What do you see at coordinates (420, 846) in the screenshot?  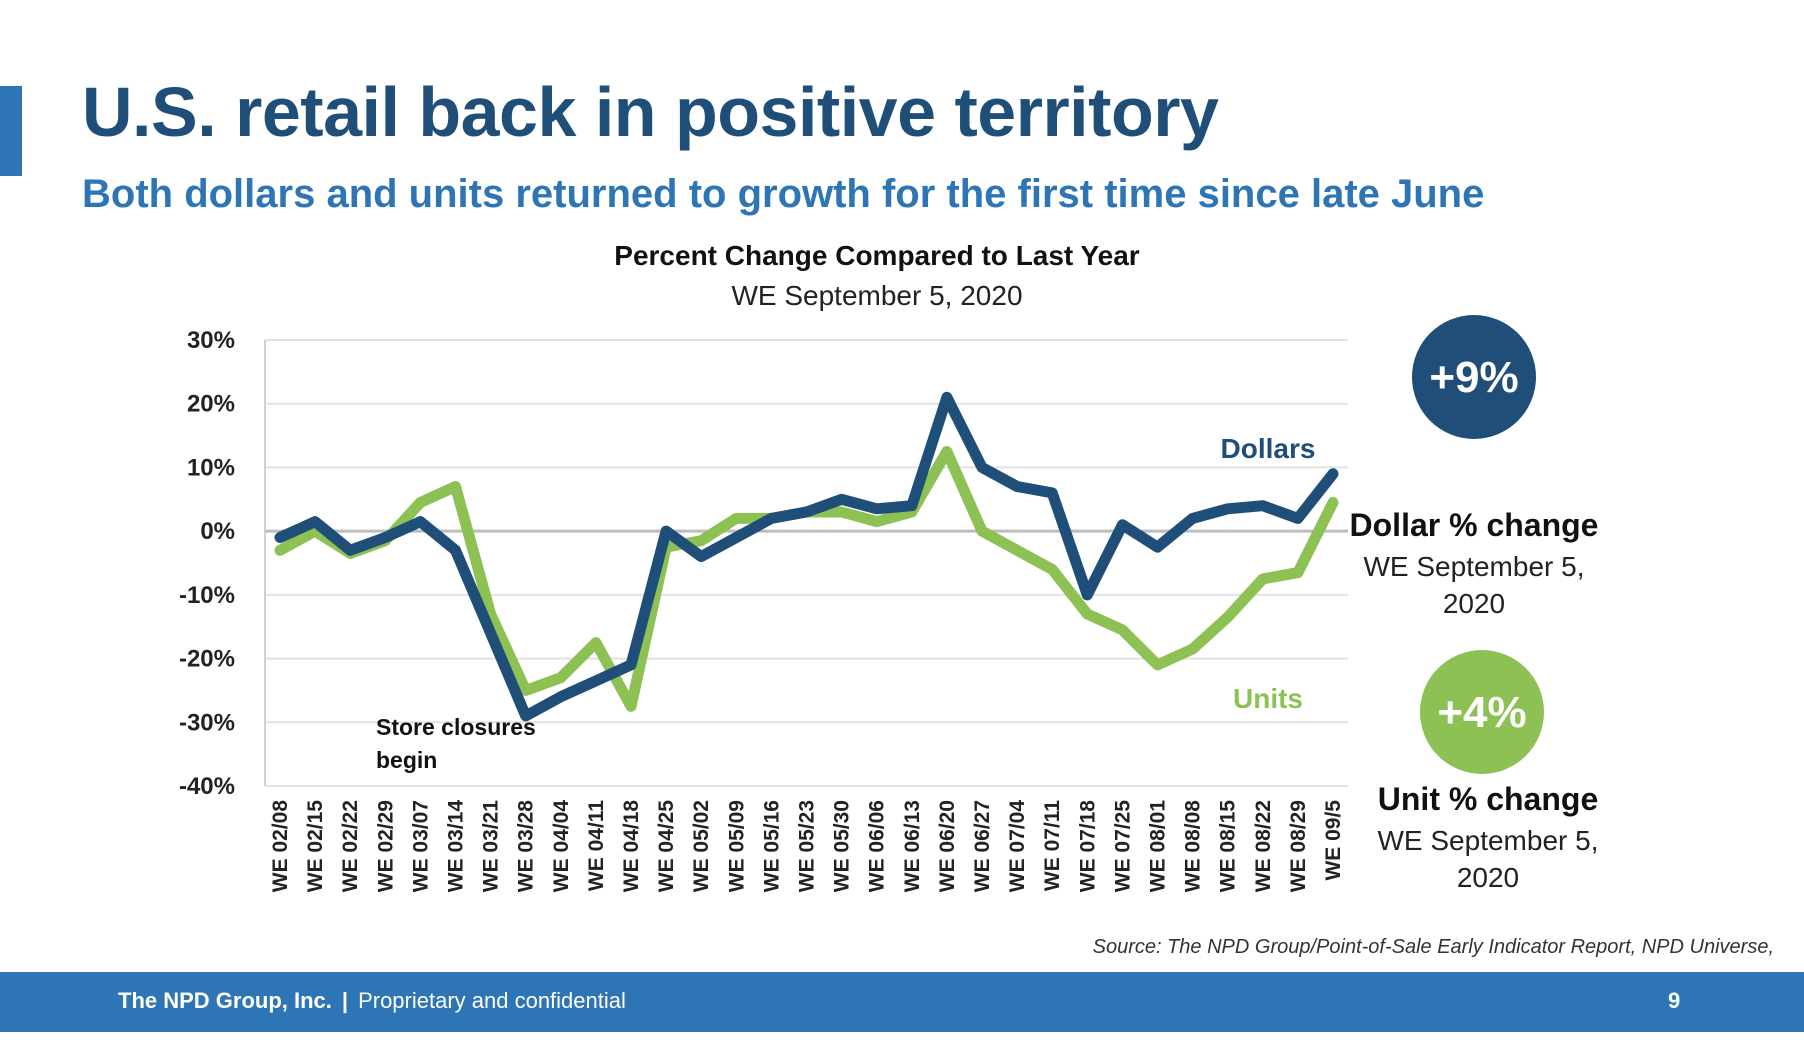 I see `x-tick-label: WE 03/07` at bounding box center [420, 846].